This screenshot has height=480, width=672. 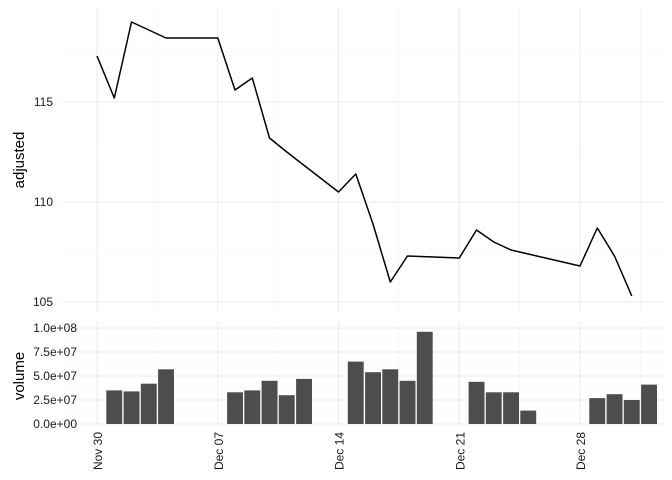 What do you see at coordinates (55, 328) in the screenshot?
I see `volume-y-tick-label: 1.0e+08` at bounding box center [55, 328].